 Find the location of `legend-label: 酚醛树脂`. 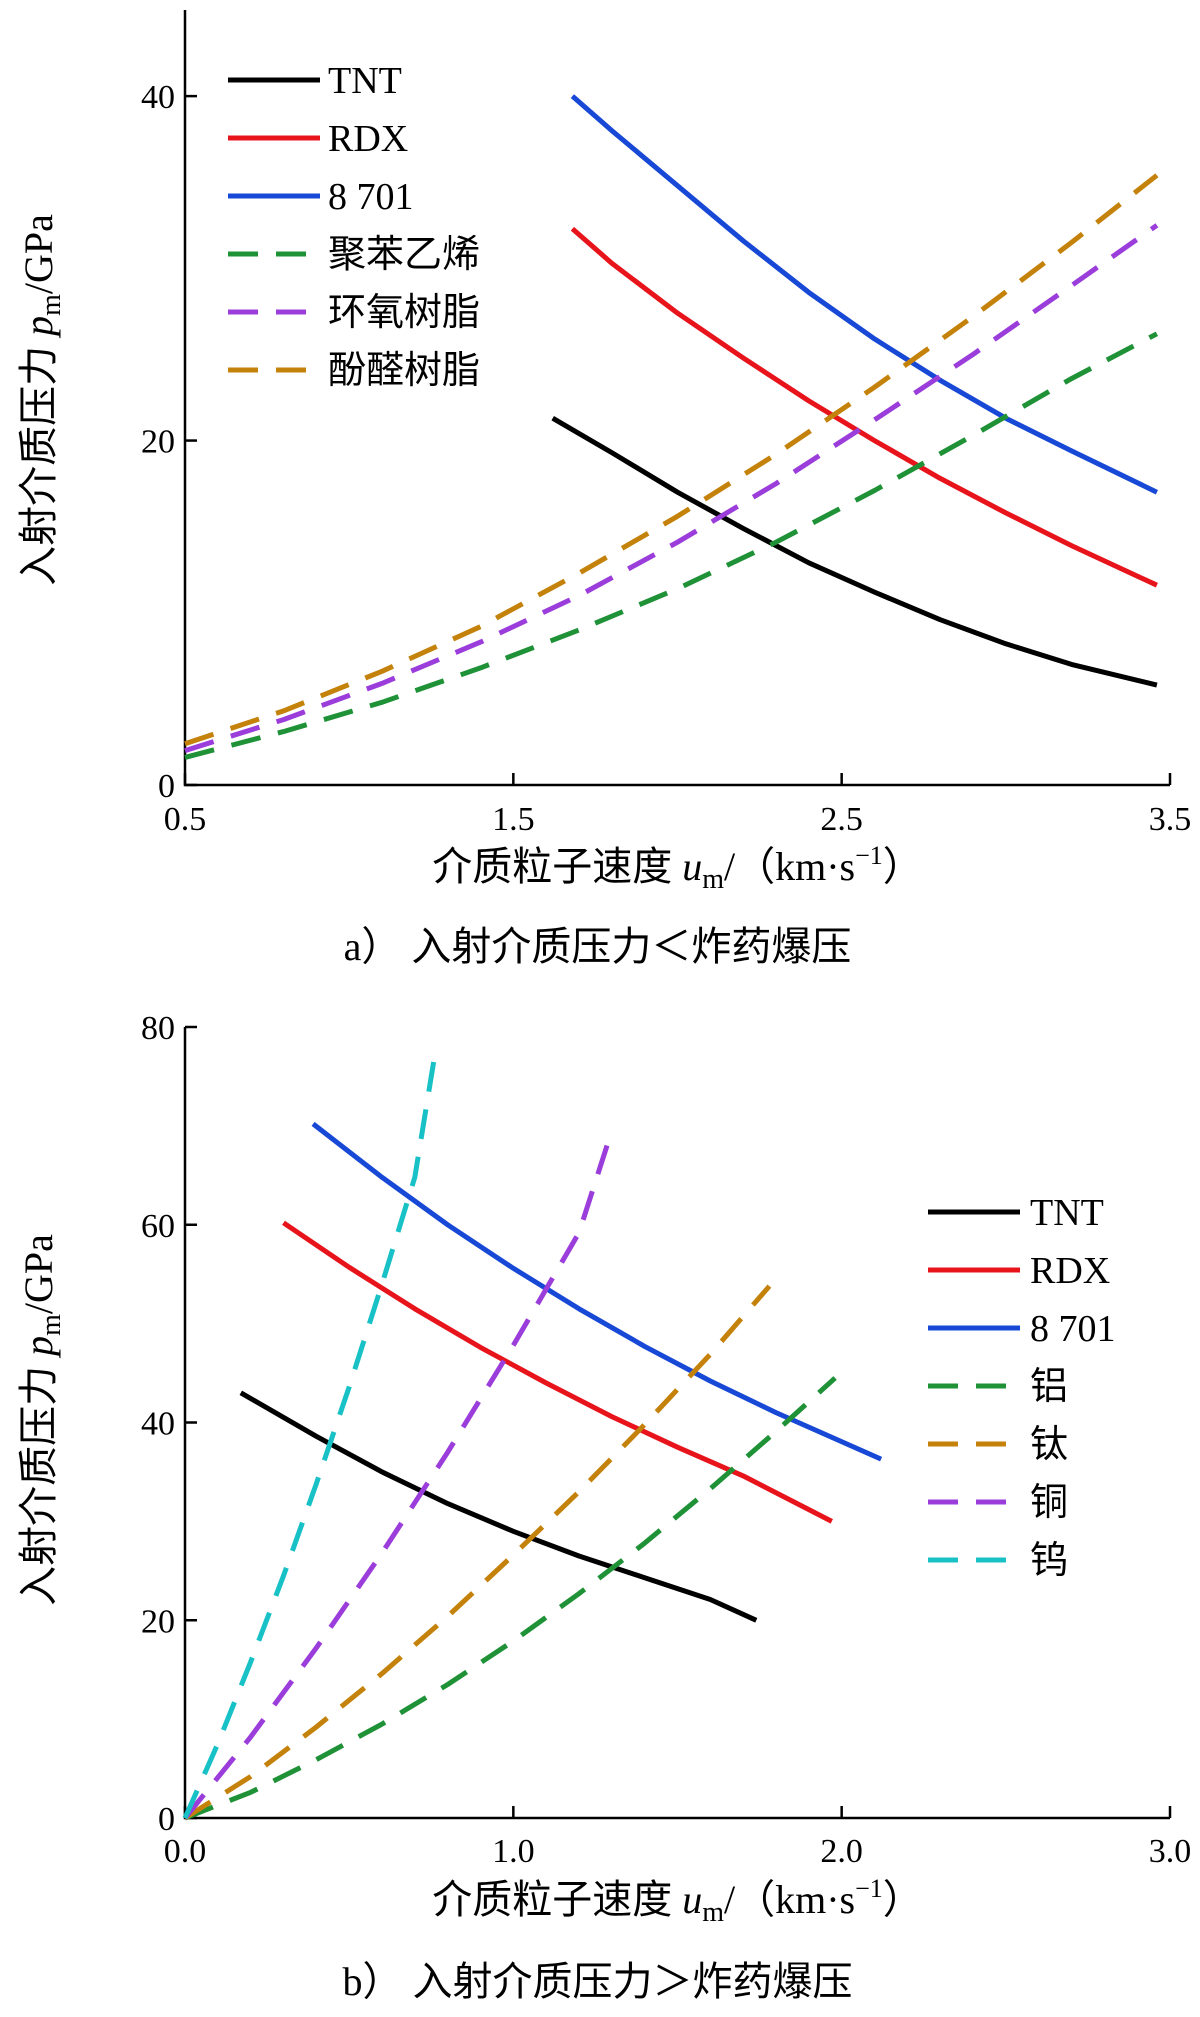

legend-label: 酚醛树脂 is located at coordinates (404, 371).